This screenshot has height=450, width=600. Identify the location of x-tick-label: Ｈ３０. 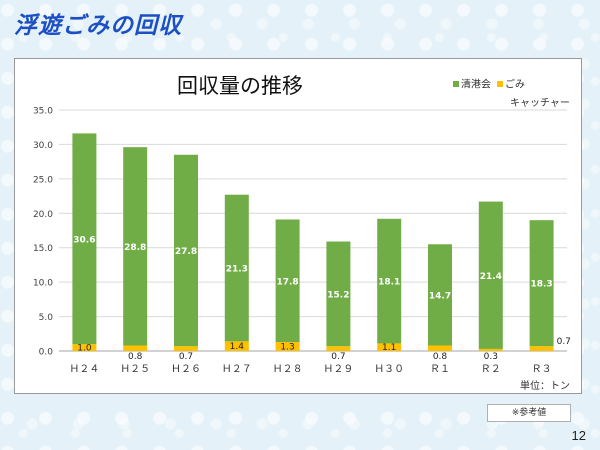
(389, 369).